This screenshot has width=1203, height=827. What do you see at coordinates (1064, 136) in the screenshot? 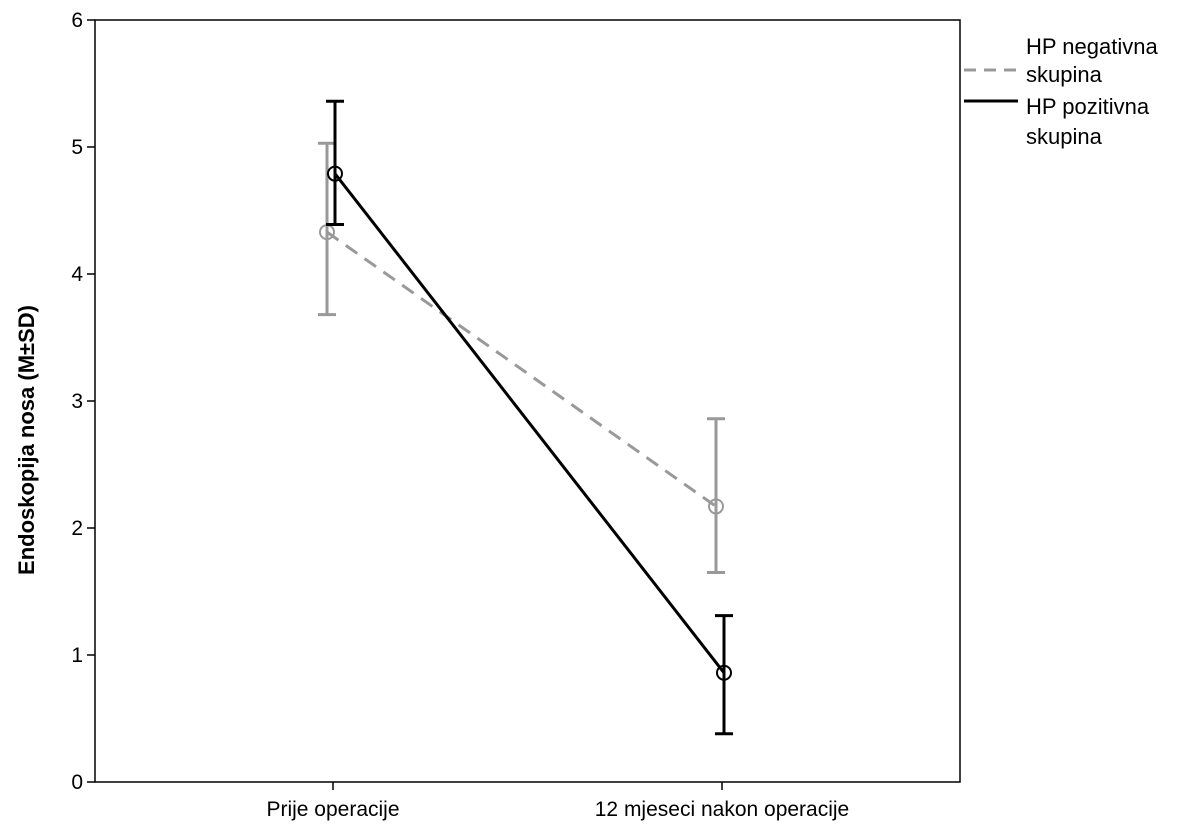
I see `legend-label-positive-line2: skupina` at bounding box center [1064, 136].